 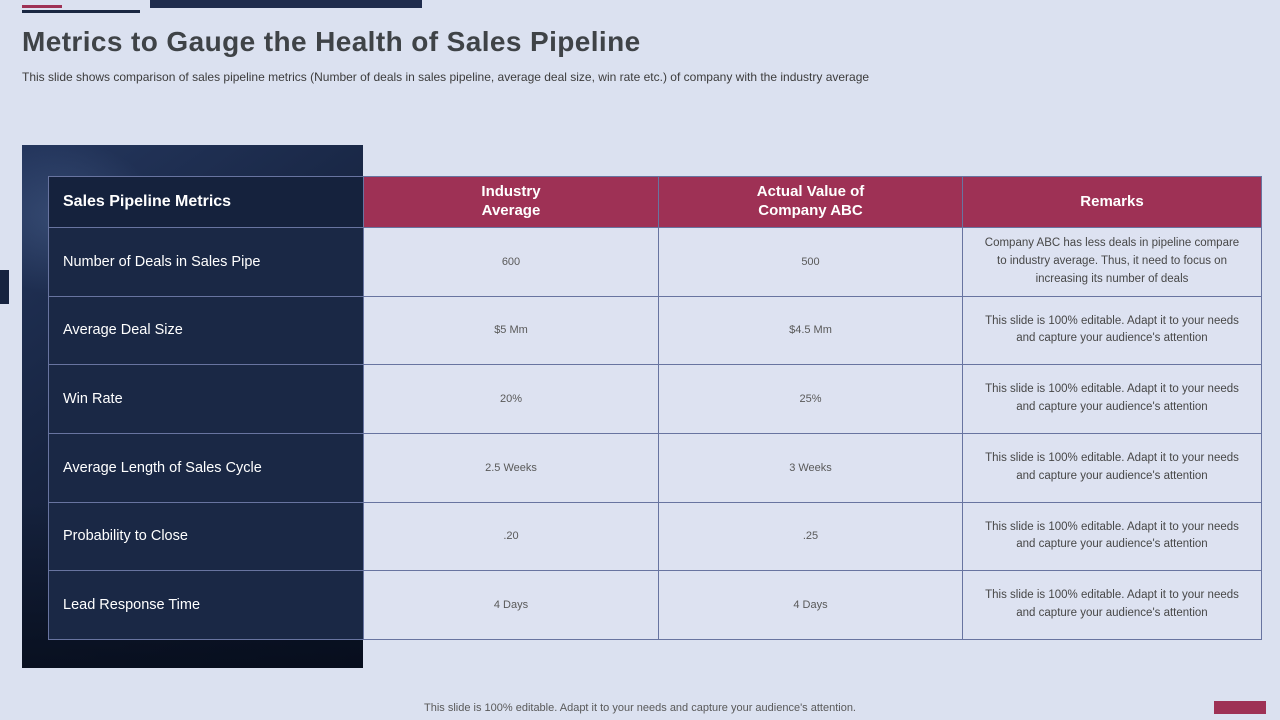 What do you see at coordinates (1112, 202) in the screenshot?
I see `column-header-remarks: Remarks` at bounding box center [1112, 202].